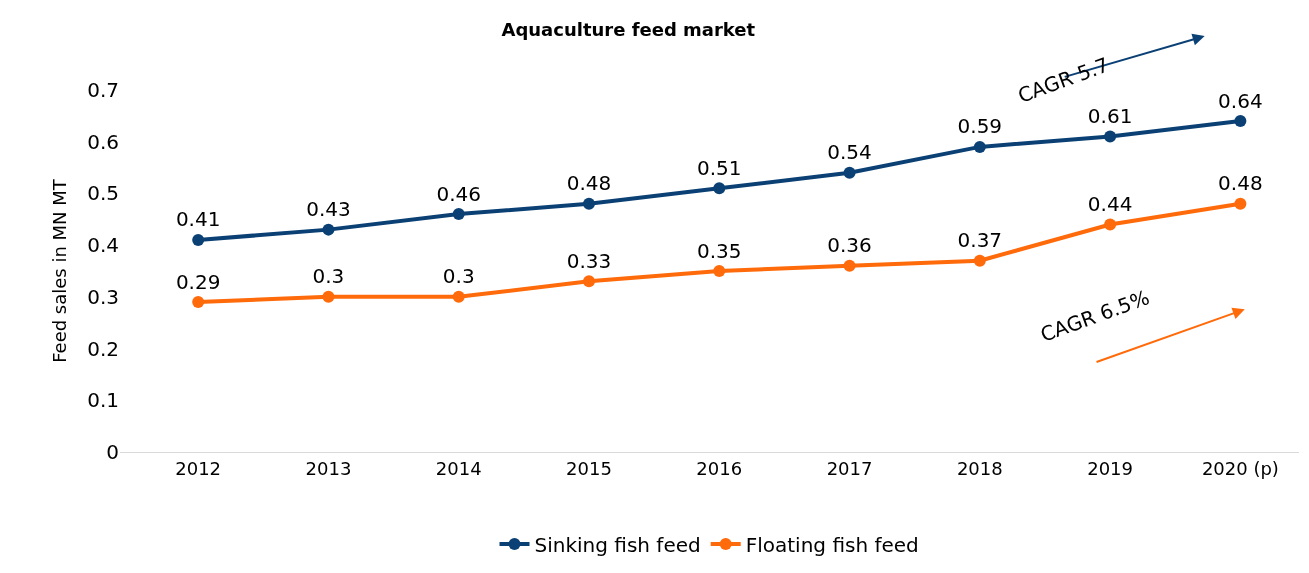 This screenshot has width=1309, height=573. What do you see at coordinates (103, 193) in the screenshot?
I see `y-tick-label: 0.5` at bounding box center [103, 193].